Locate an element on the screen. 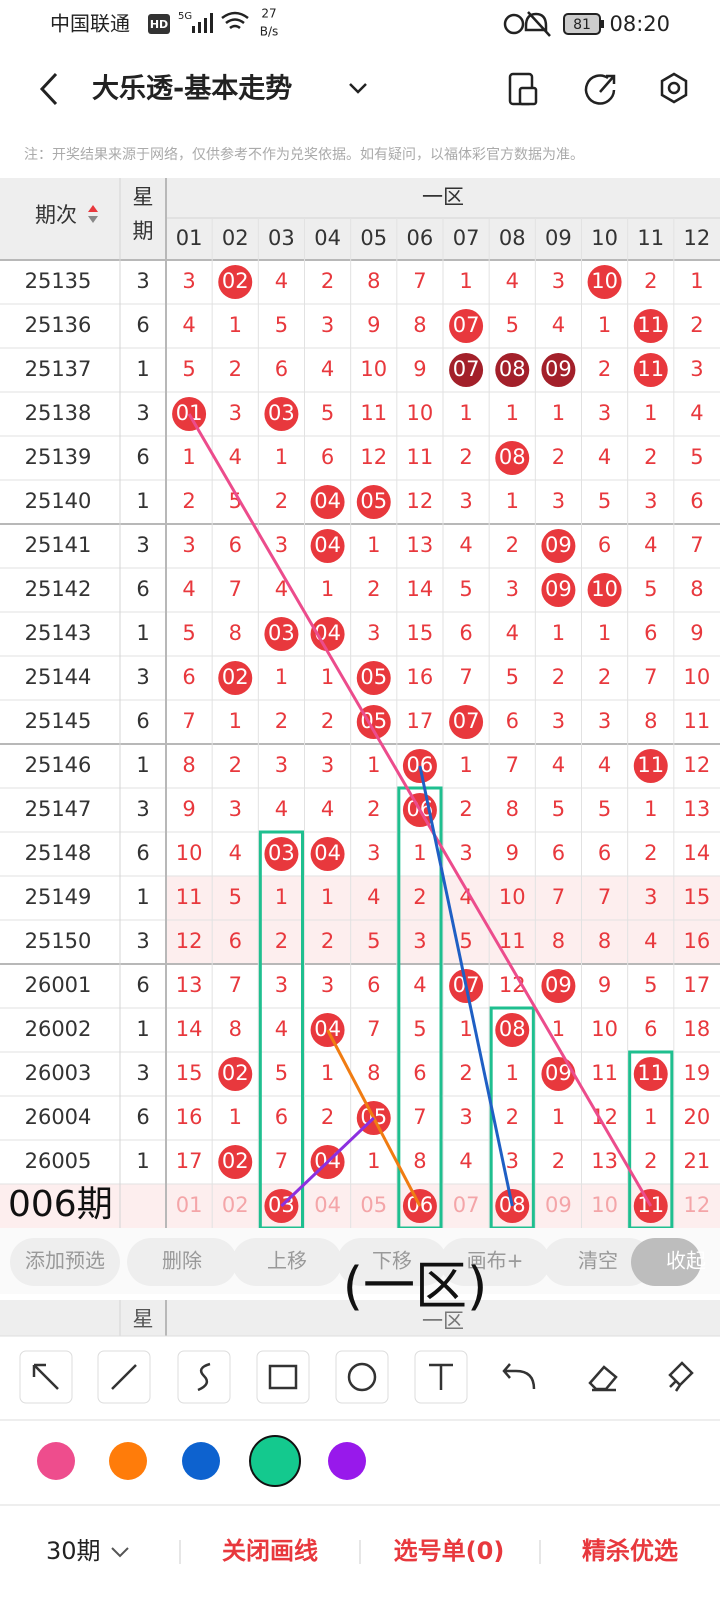  title-dropdown is located at coordinates (358, 88).